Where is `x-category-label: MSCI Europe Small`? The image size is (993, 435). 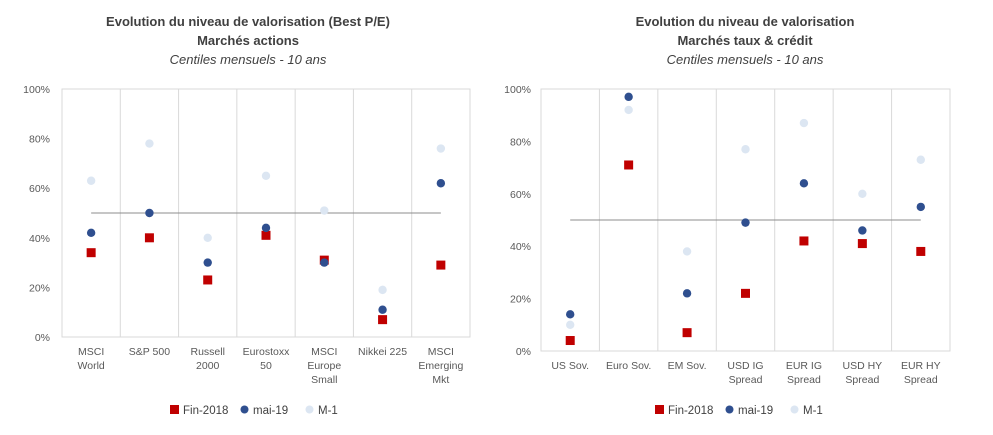
x-category-label: MSCI Europe Small is located at coordinates (324, 366).